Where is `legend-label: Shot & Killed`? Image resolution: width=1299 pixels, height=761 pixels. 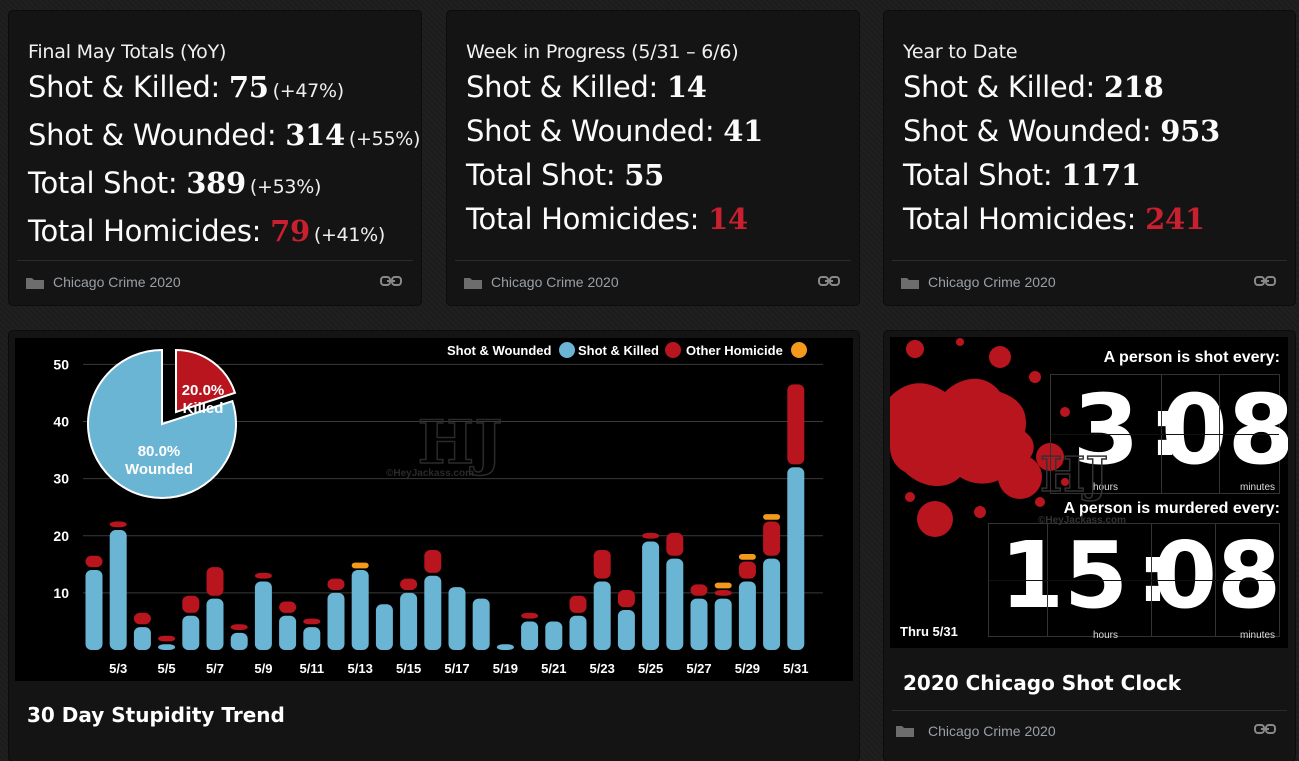
legend-label: Shot & Killed is located at coordinates (618, 350).